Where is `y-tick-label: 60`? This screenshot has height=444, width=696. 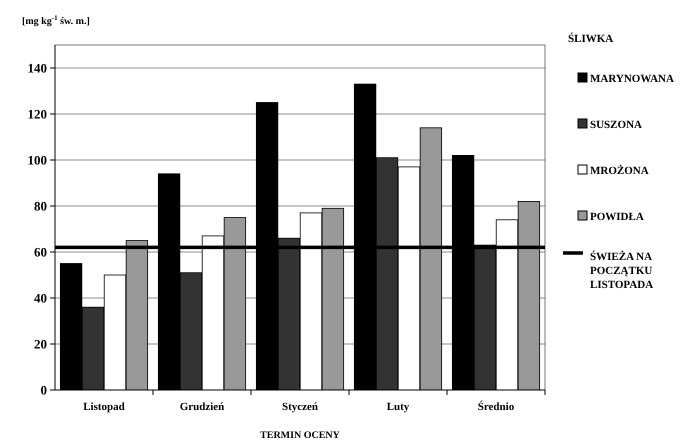 y-tick-label: 60 is located at coordinates (40, 252).